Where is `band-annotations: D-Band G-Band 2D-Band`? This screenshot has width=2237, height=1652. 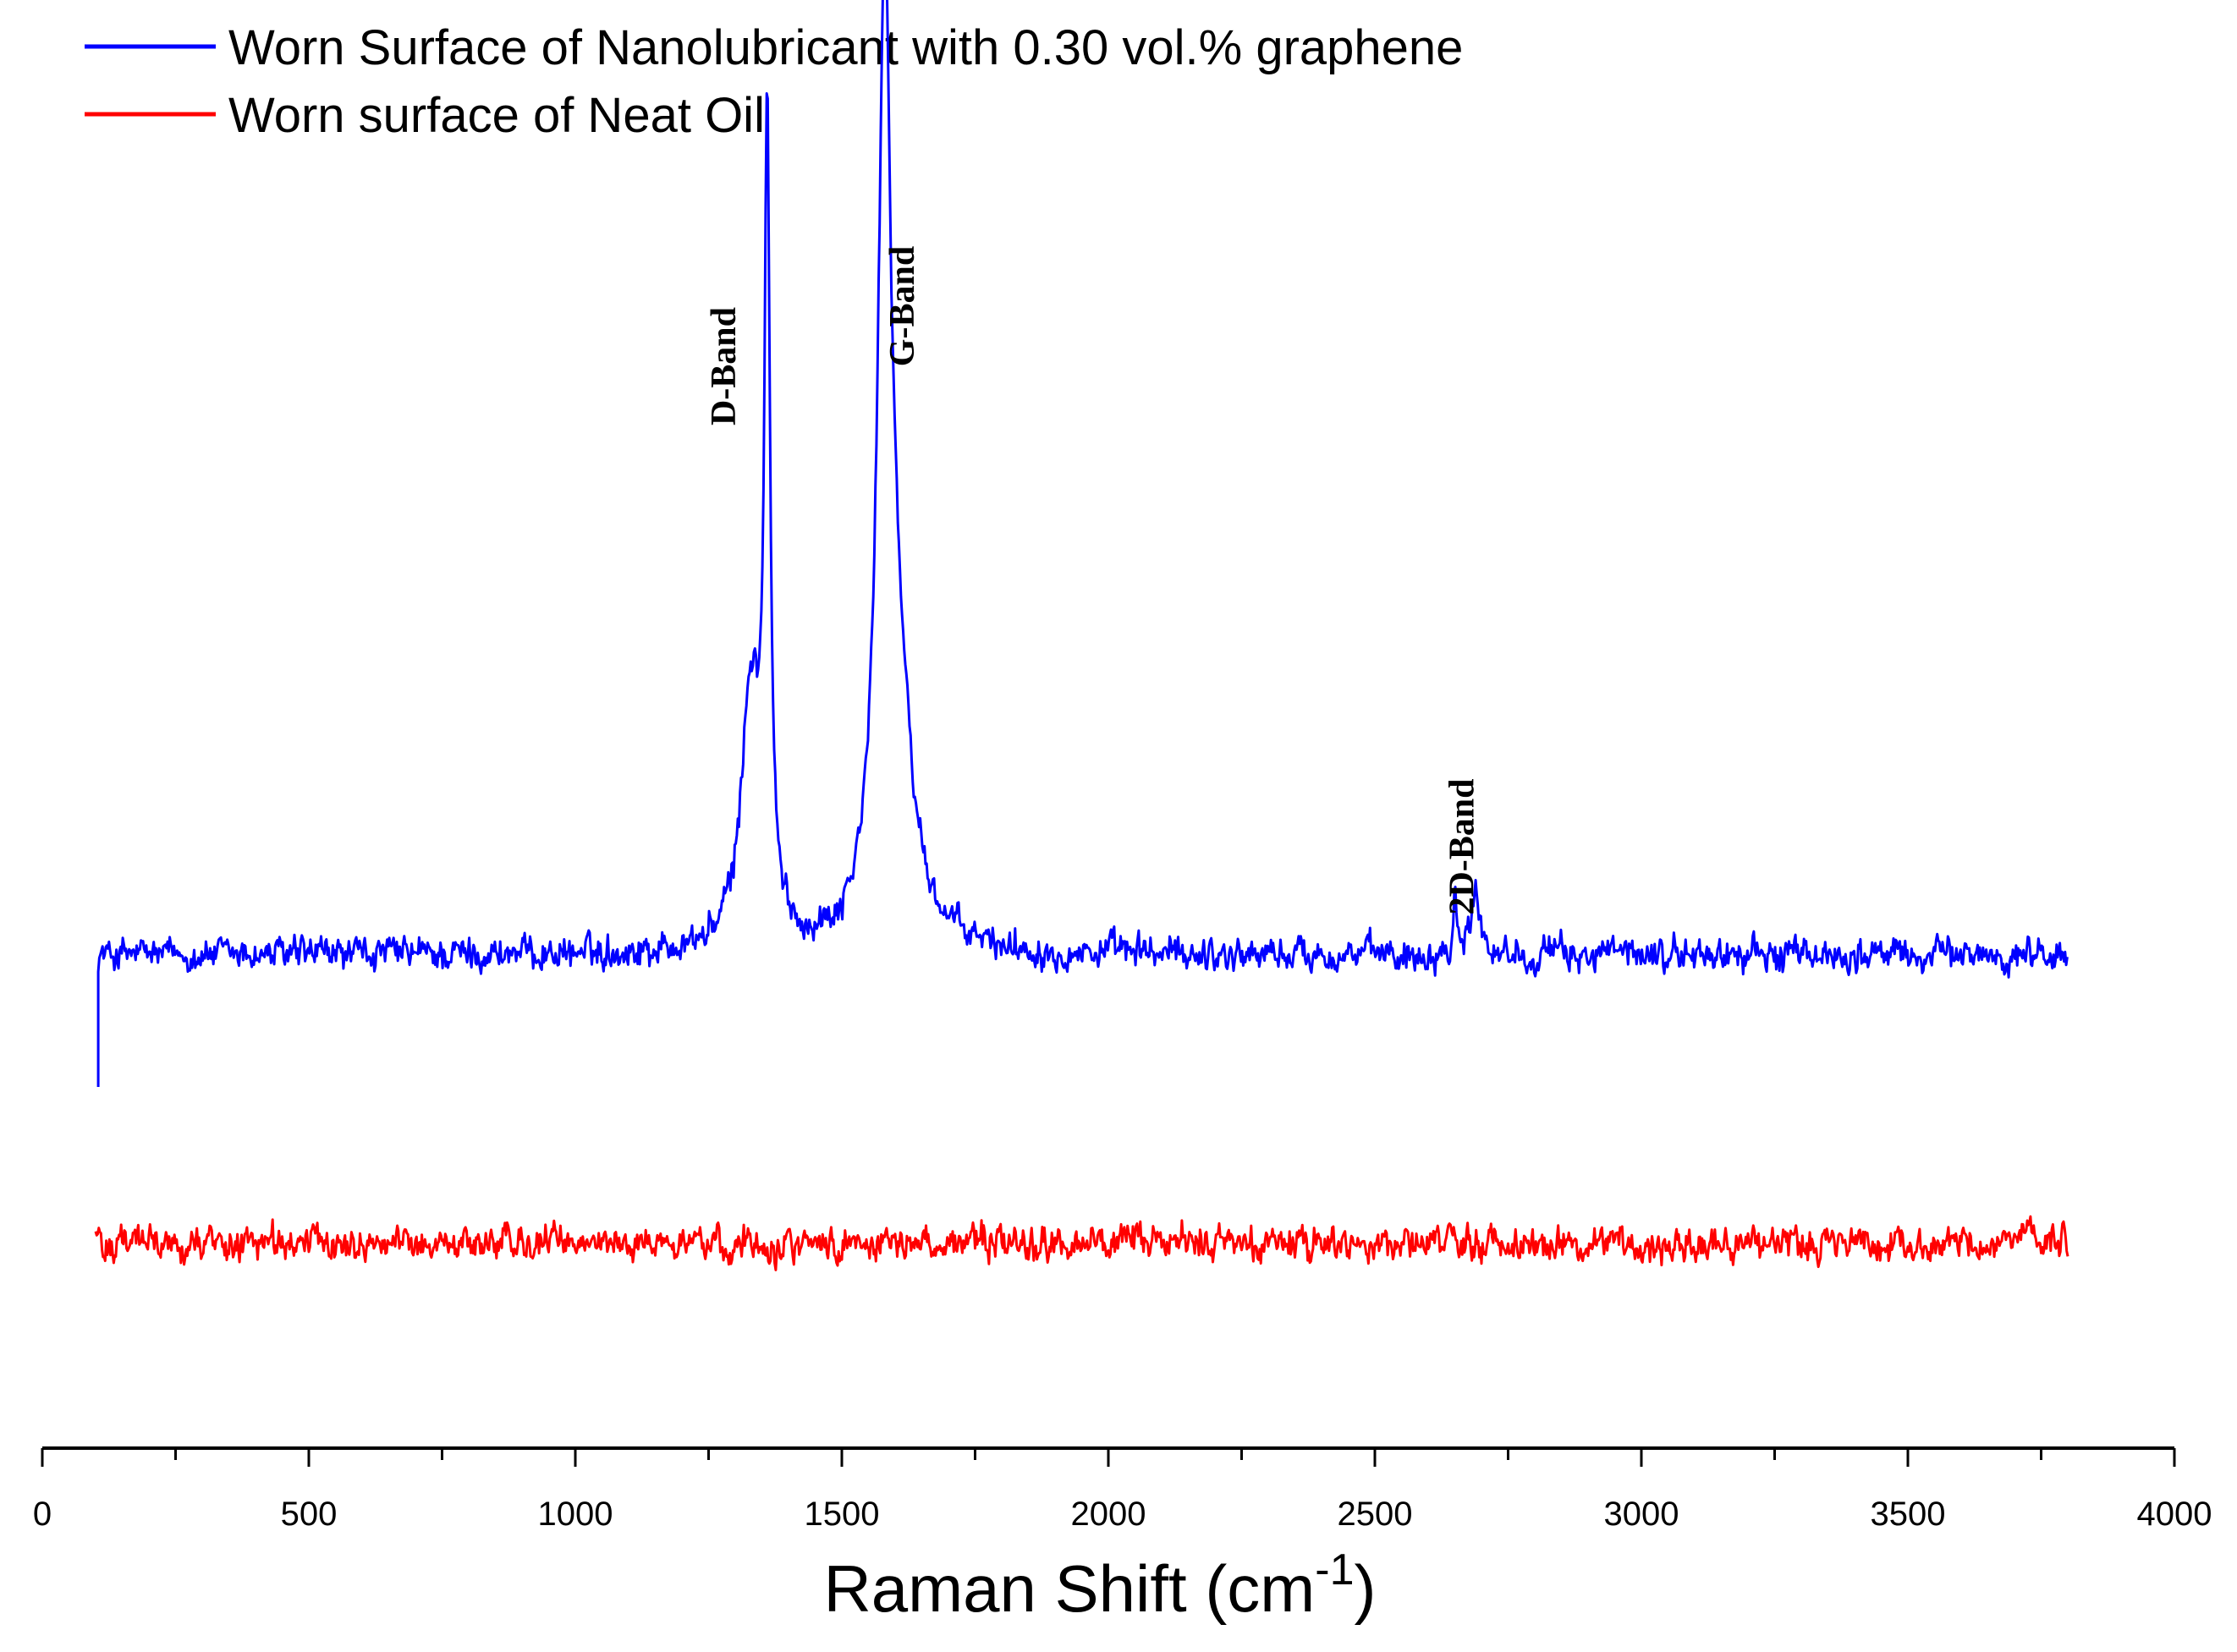 band-annotations: D-Band G-Band 2D-Band is located at coordinates (1094, 580).